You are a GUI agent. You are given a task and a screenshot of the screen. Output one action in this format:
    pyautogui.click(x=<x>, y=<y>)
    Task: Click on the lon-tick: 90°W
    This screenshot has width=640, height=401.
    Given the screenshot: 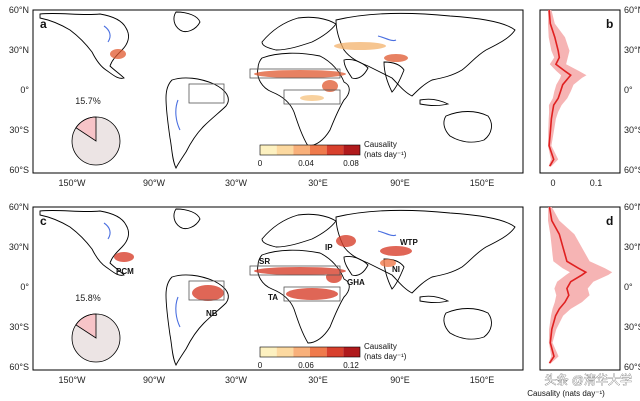 What is the action you would take?
    pyautogui.click(x=154, y=380)
    